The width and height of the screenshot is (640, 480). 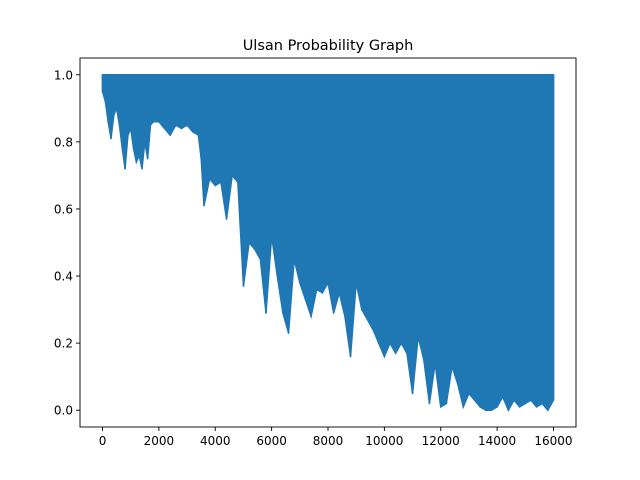 What do you see at coordinates (441, 441) in the screenshot?
I see `x-tick-label: 12000` at bounding box center [441, 441].